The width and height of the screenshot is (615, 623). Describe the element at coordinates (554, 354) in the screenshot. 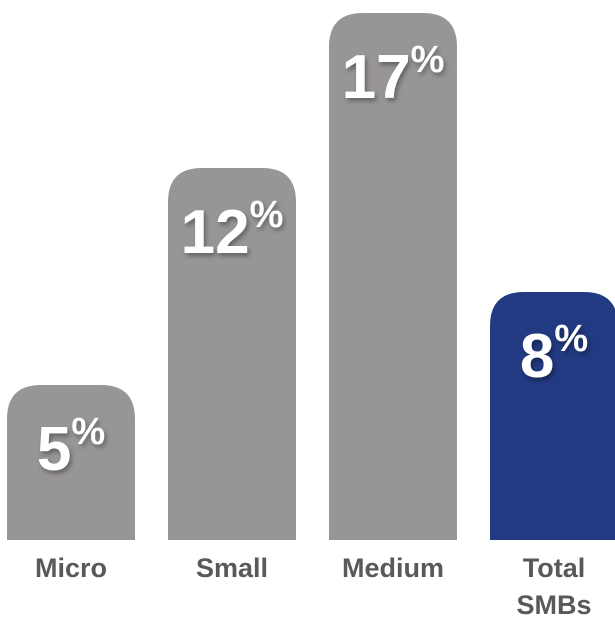

I see `data-label-total-smbs: 8%` at that location.